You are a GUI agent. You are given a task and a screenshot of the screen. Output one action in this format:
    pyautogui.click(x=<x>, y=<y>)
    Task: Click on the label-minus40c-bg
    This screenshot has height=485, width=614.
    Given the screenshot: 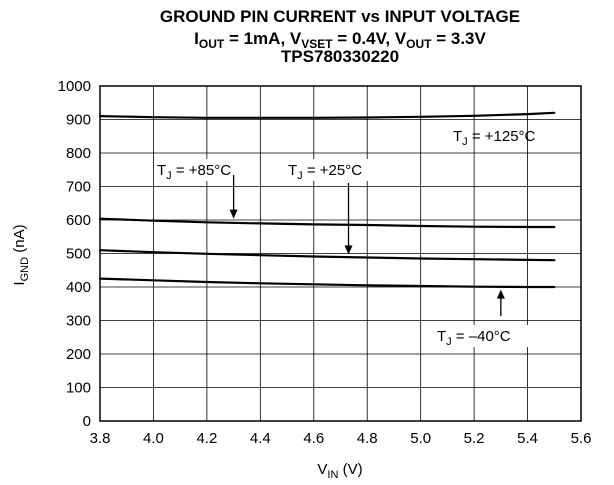 What is the action you would take?
    pyautogui.click(x=485, y=336)
    